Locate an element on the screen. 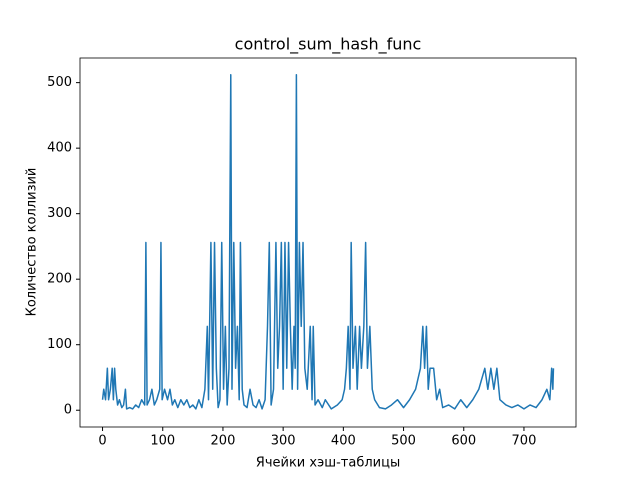  x-tick-label: 200 is located at coordinates (223, 441).